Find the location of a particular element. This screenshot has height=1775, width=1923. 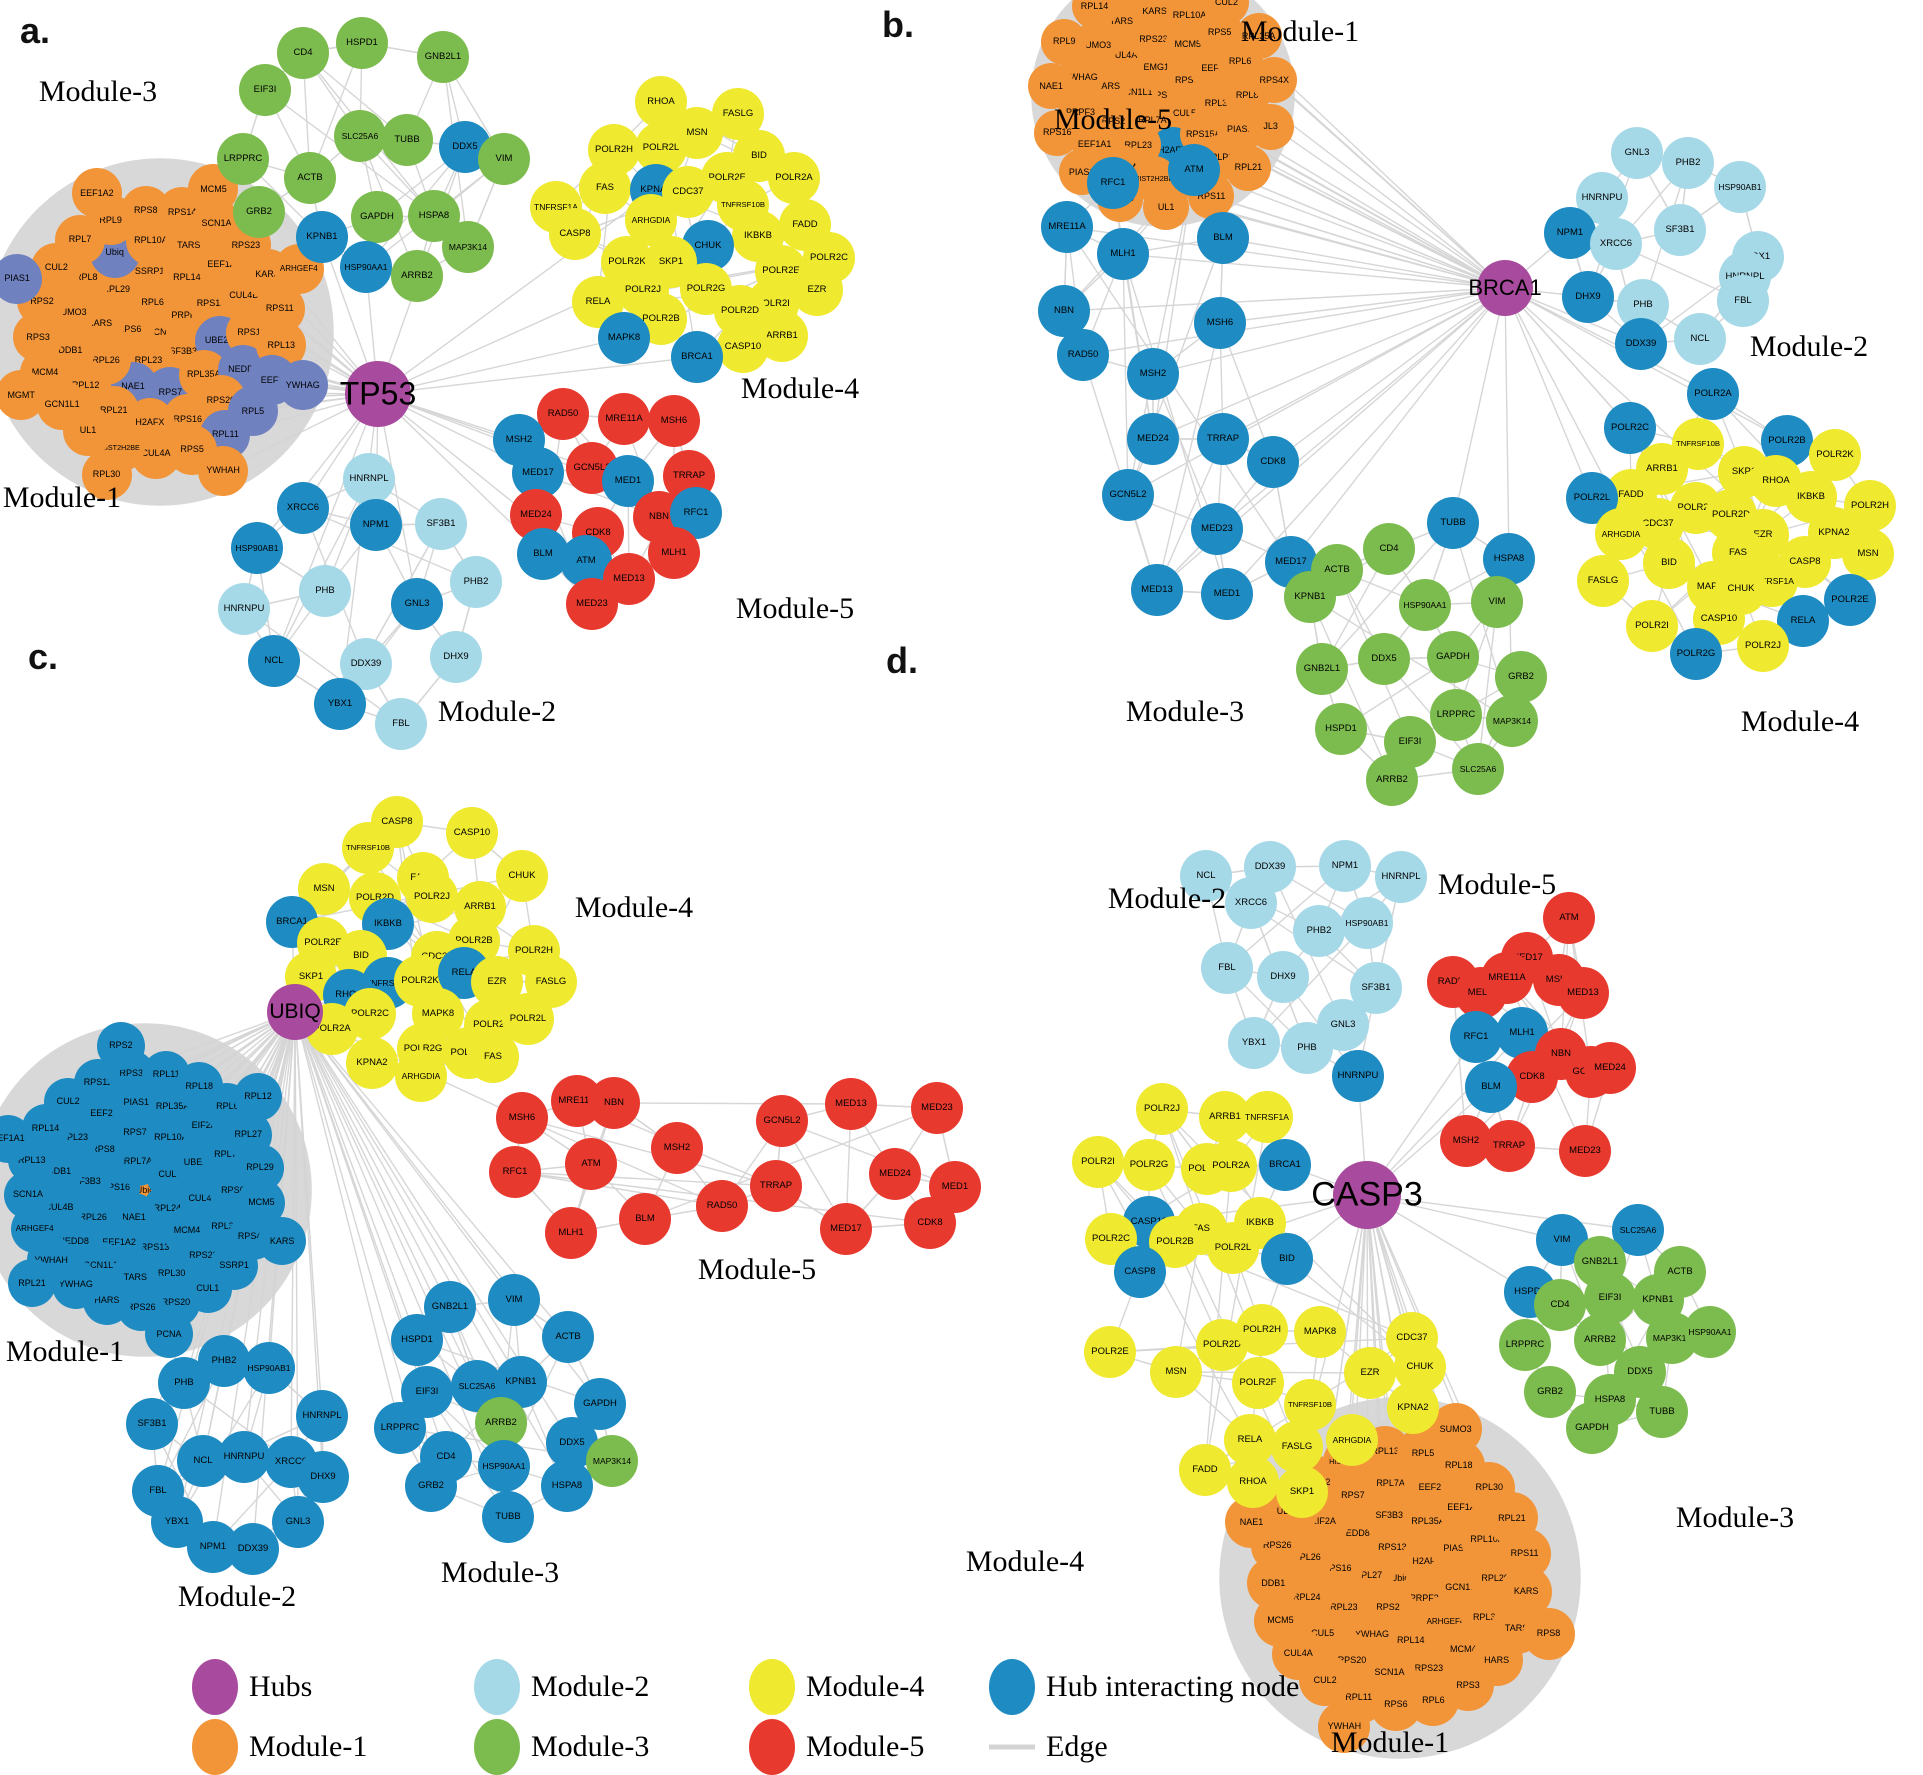

node-TRRAP: TRRAP is located at coordinates (776, 1186).